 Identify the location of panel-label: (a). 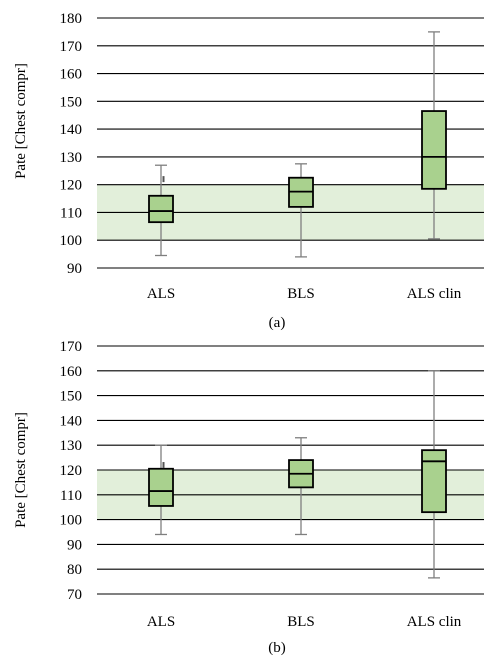
(277, 323).